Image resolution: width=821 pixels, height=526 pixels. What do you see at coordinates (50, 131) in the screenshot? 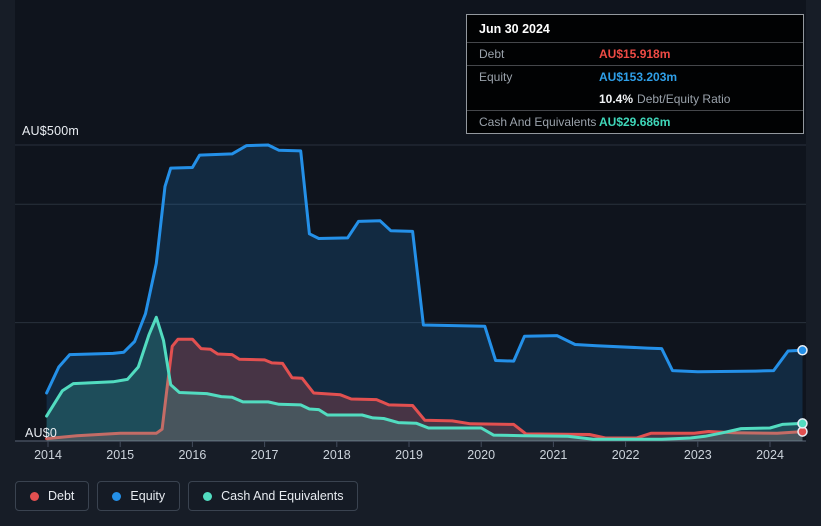
I see `y-axis-max-label: AU$500m` at bounding box center [50, 131].